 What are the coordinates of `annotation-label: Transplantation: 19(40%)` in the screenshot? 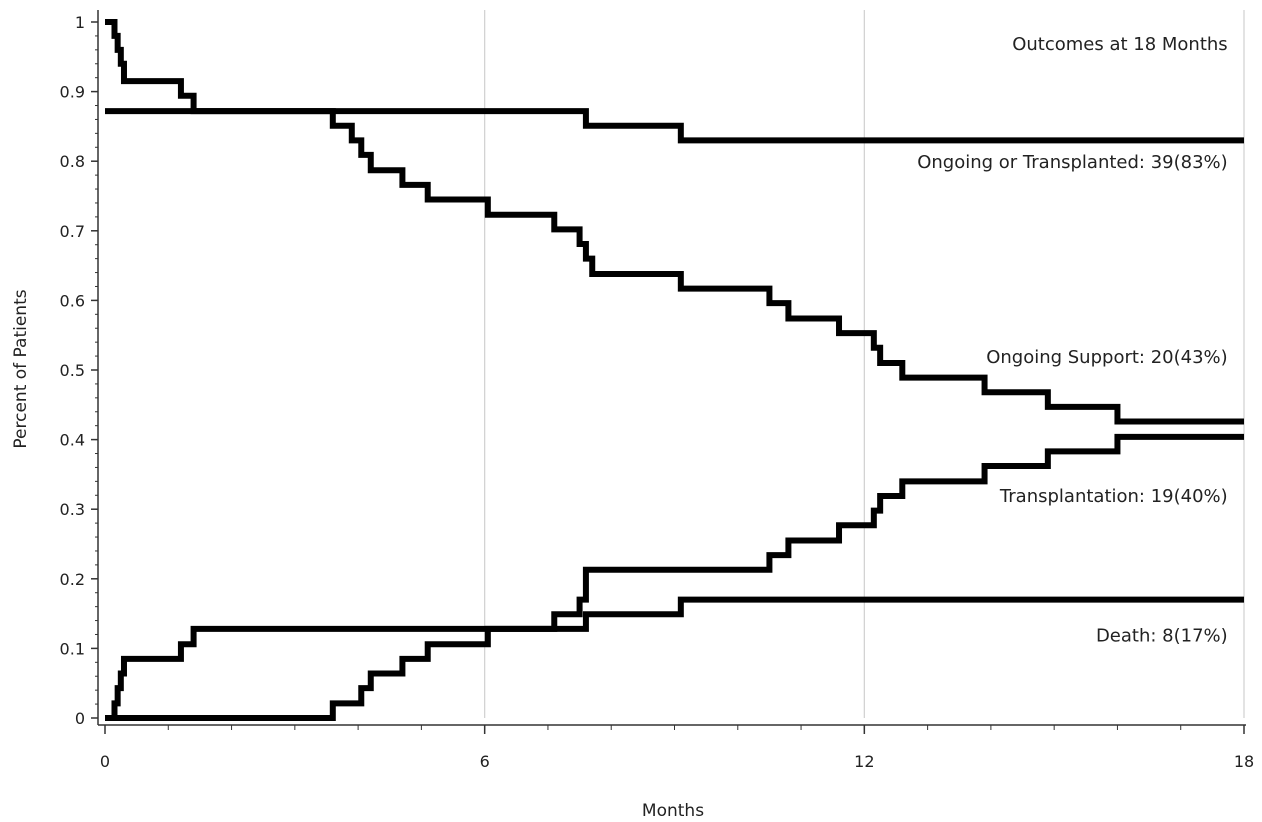 It's located at (1113, 496).